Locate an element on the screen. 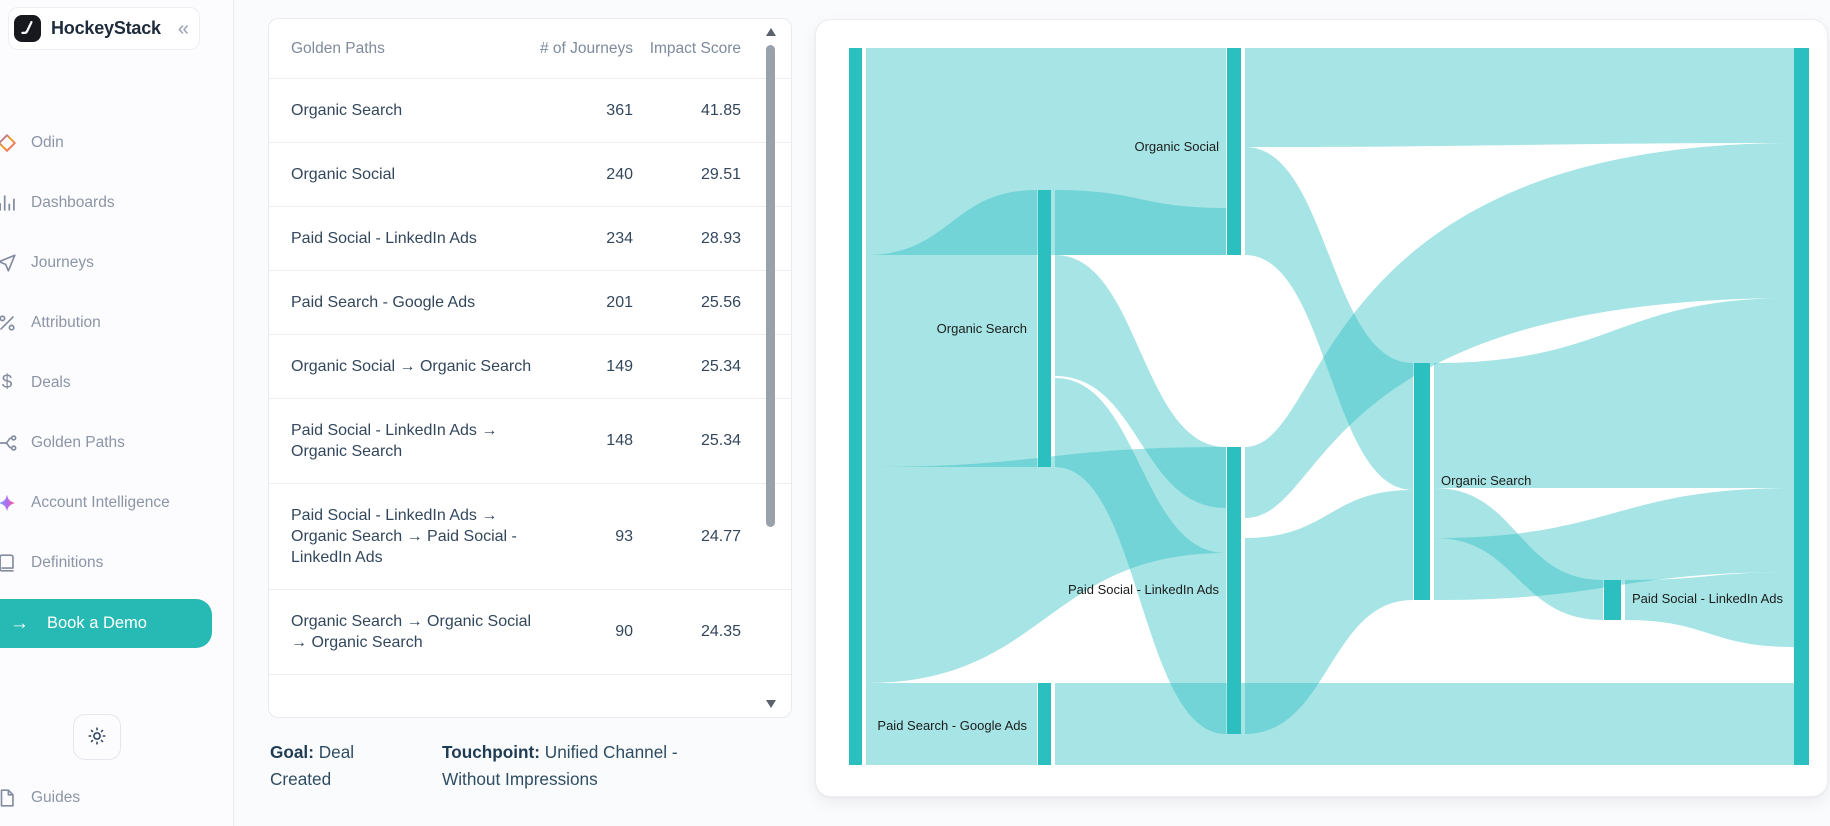 This screenshot has width=1830, height=826. brand-header: HockeyStack « is located at coordinates (104, 28).